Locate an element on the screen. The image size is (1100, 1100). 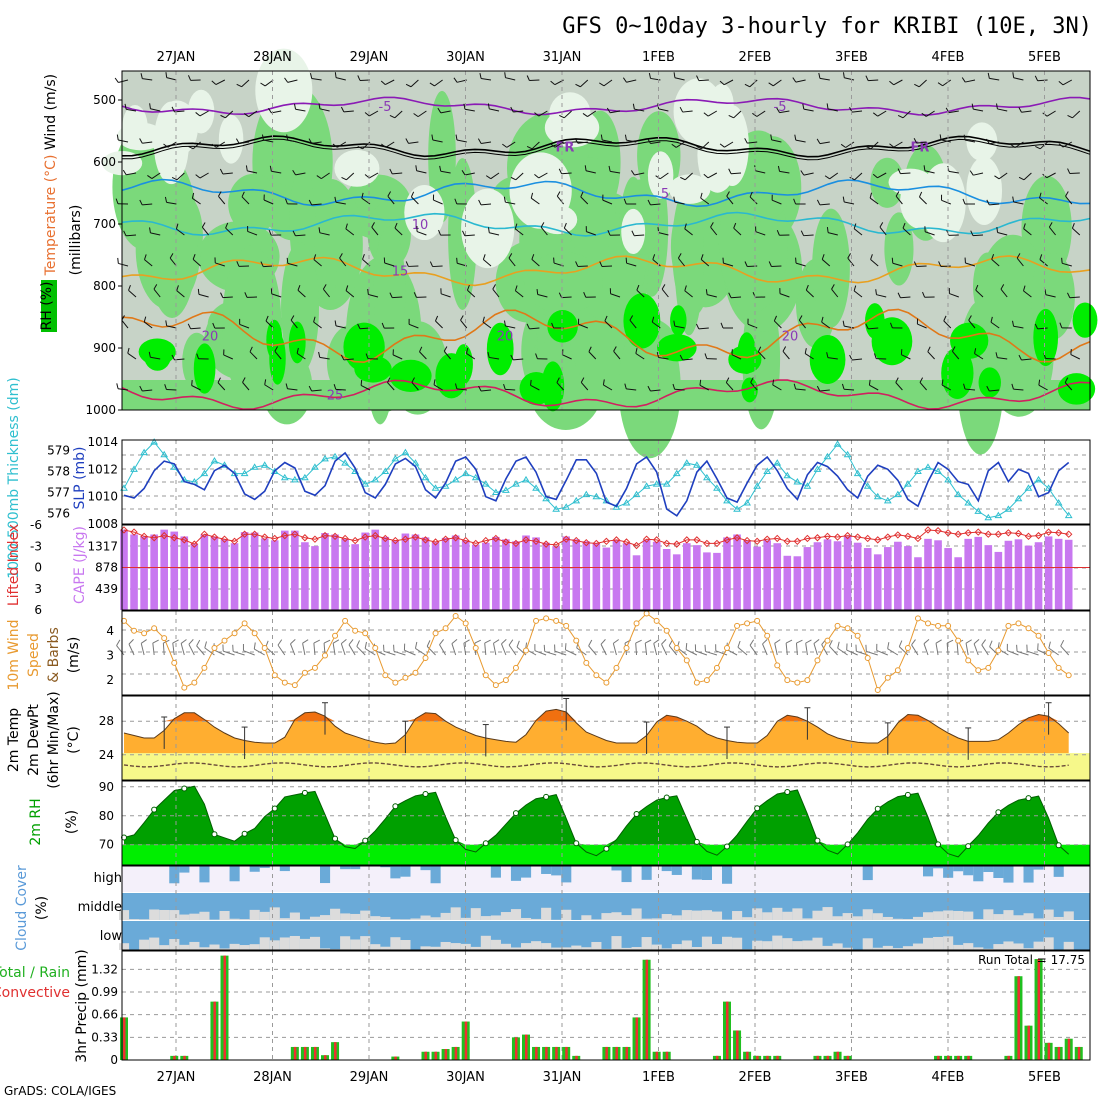
temp-axis-label: (°C) is located at coordinates (74, 740).